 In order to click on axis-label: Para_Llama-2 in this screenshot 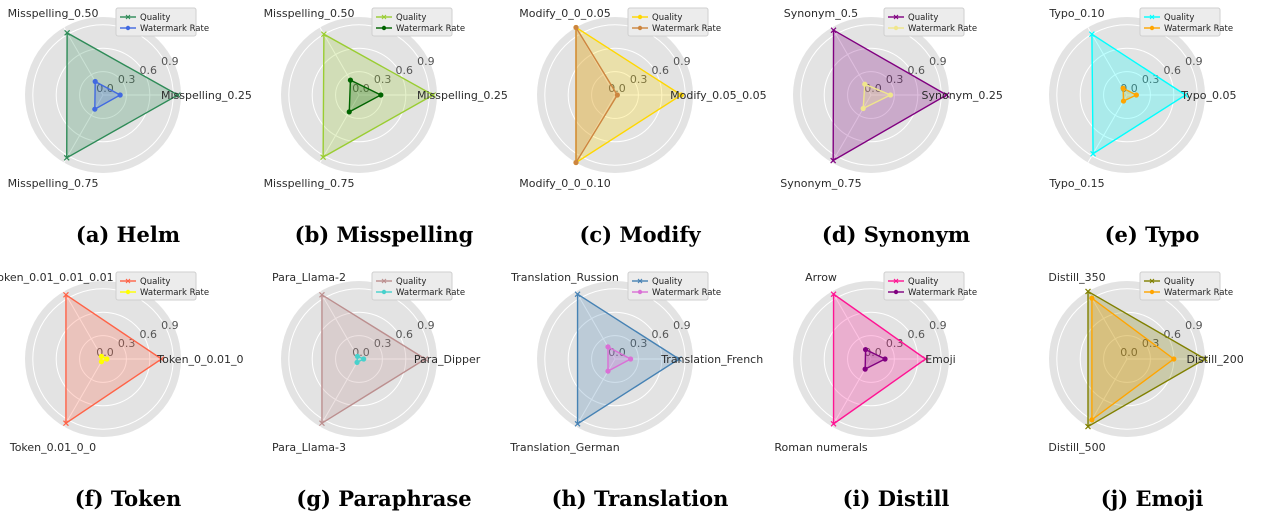, I will do `click(309, 277)`.